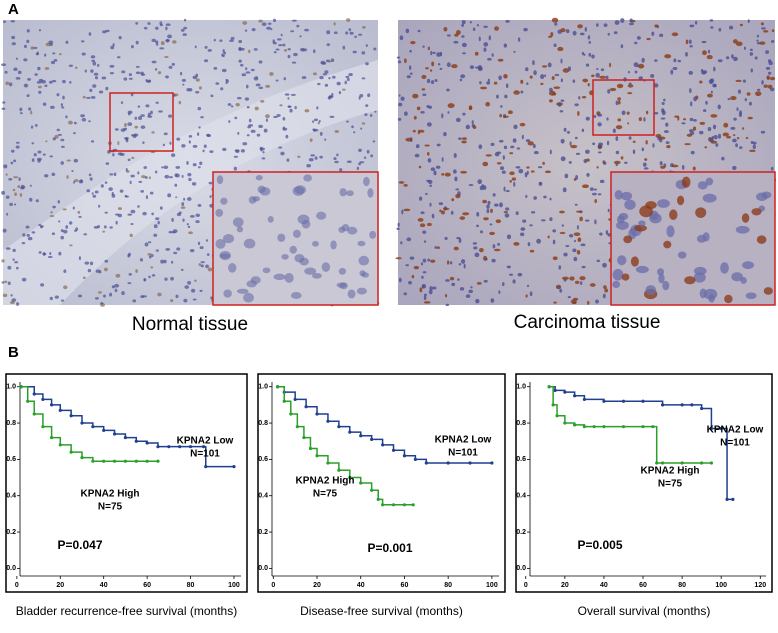  I want to click on x-tick-label: 100, so click(721, 585).